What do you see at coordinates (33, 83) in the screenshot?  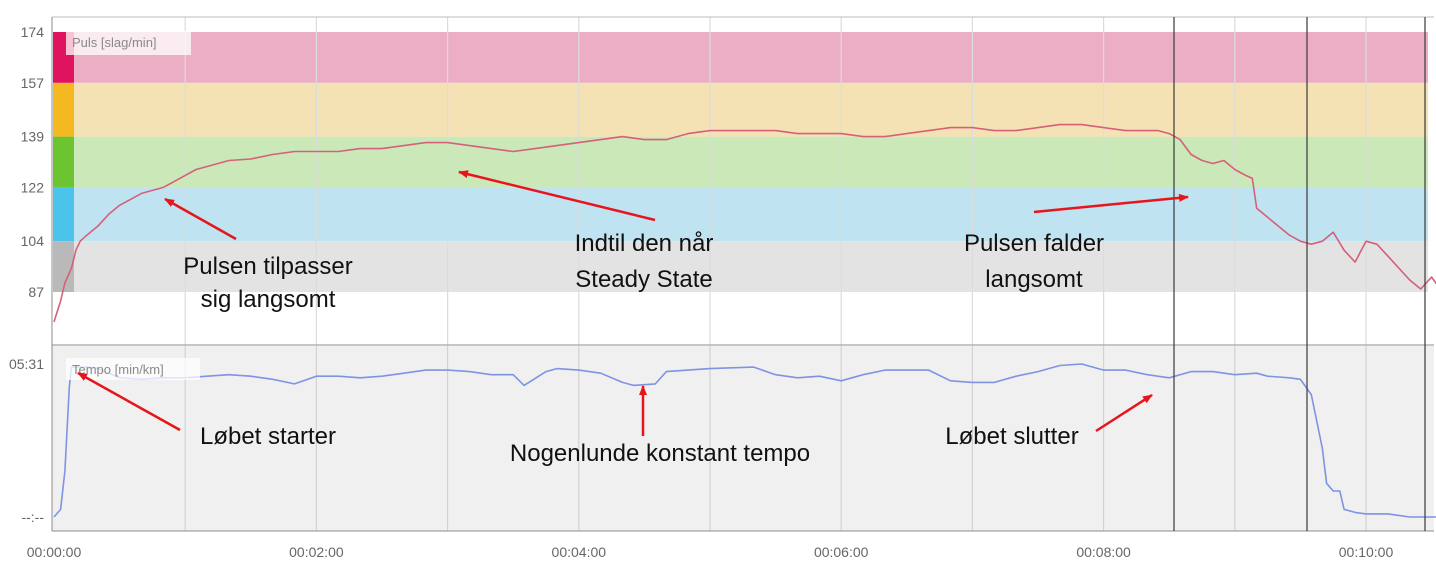 I see `hr-y-tick-label: 157` at bounding box center [33, 83].